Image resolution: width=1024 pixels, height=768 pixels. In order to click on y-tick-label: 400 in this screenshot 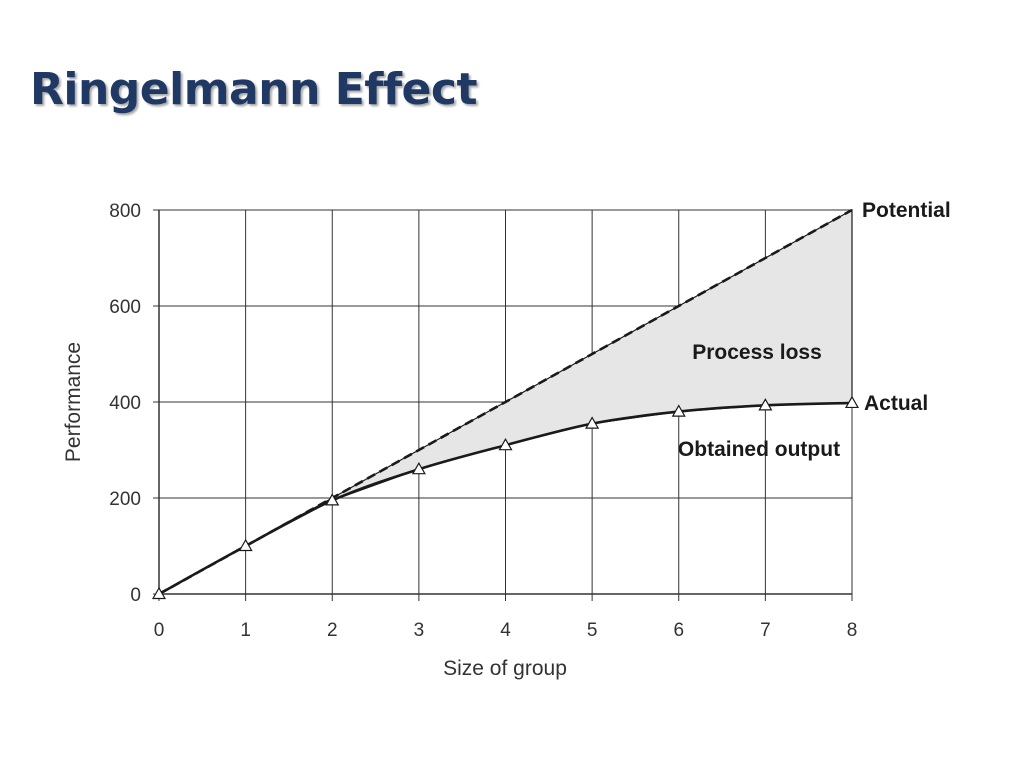, I will do `click(125, 403)`.